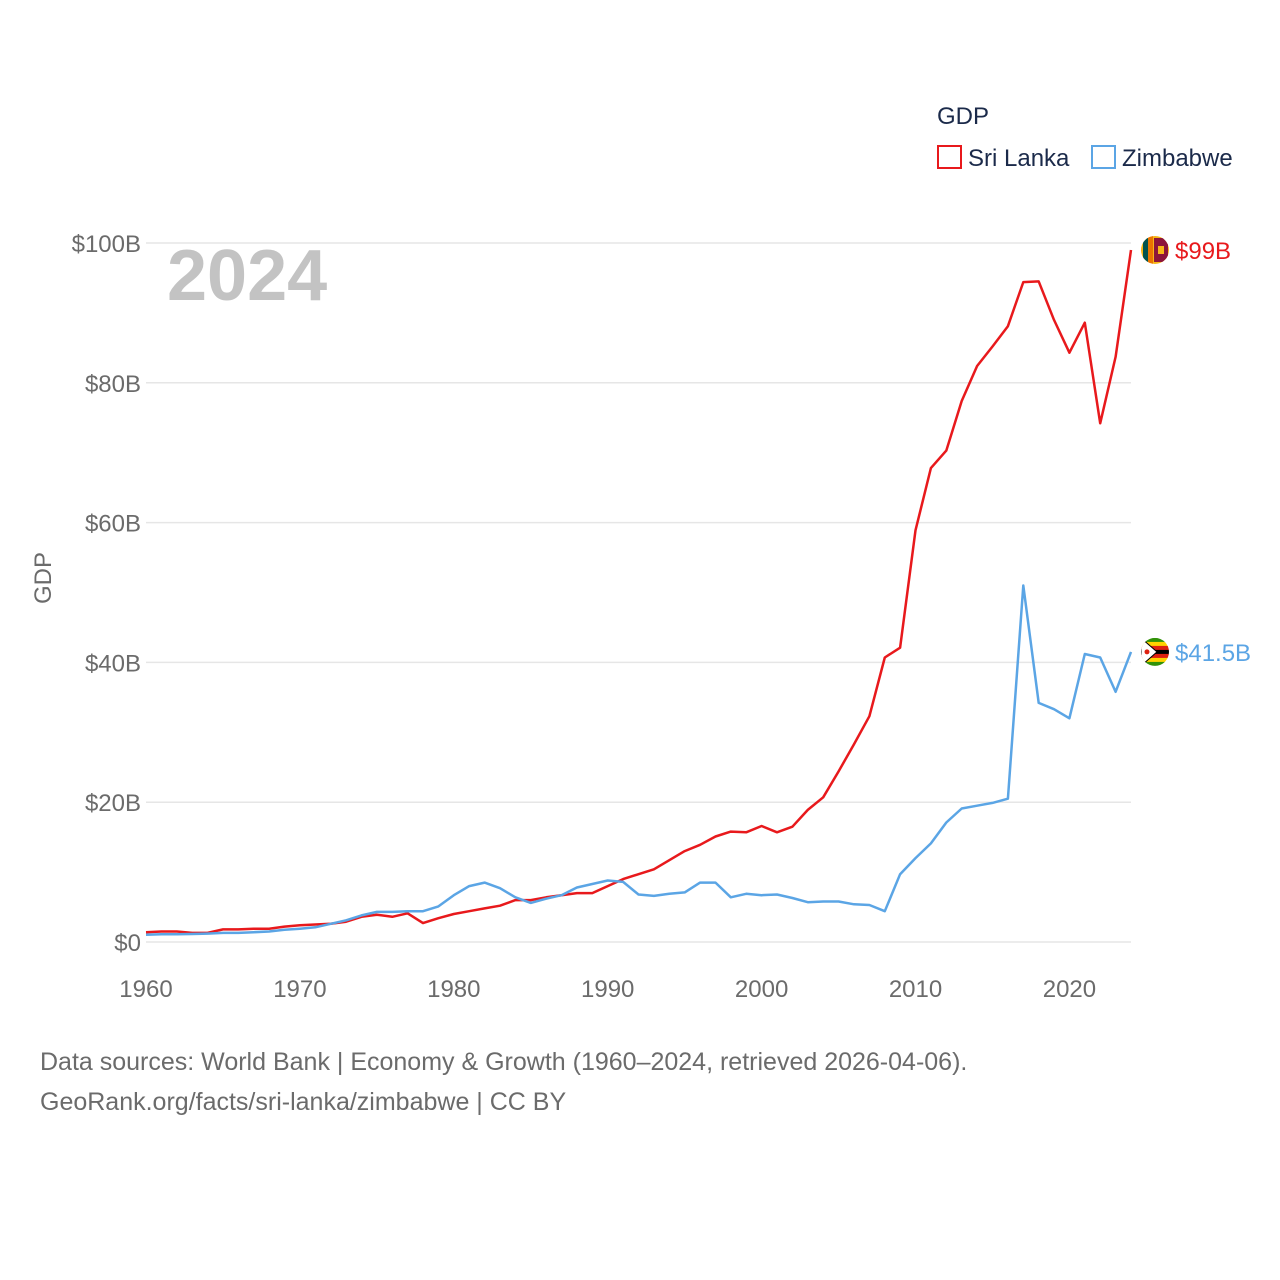 Image resolution: width=1280 pixels, height=1280 pixels. What do you see at coordinates (1196, 451) in the screenshot?
I see `series-end-labels: $99B $41.5B` at bounding box center [1196, 451].